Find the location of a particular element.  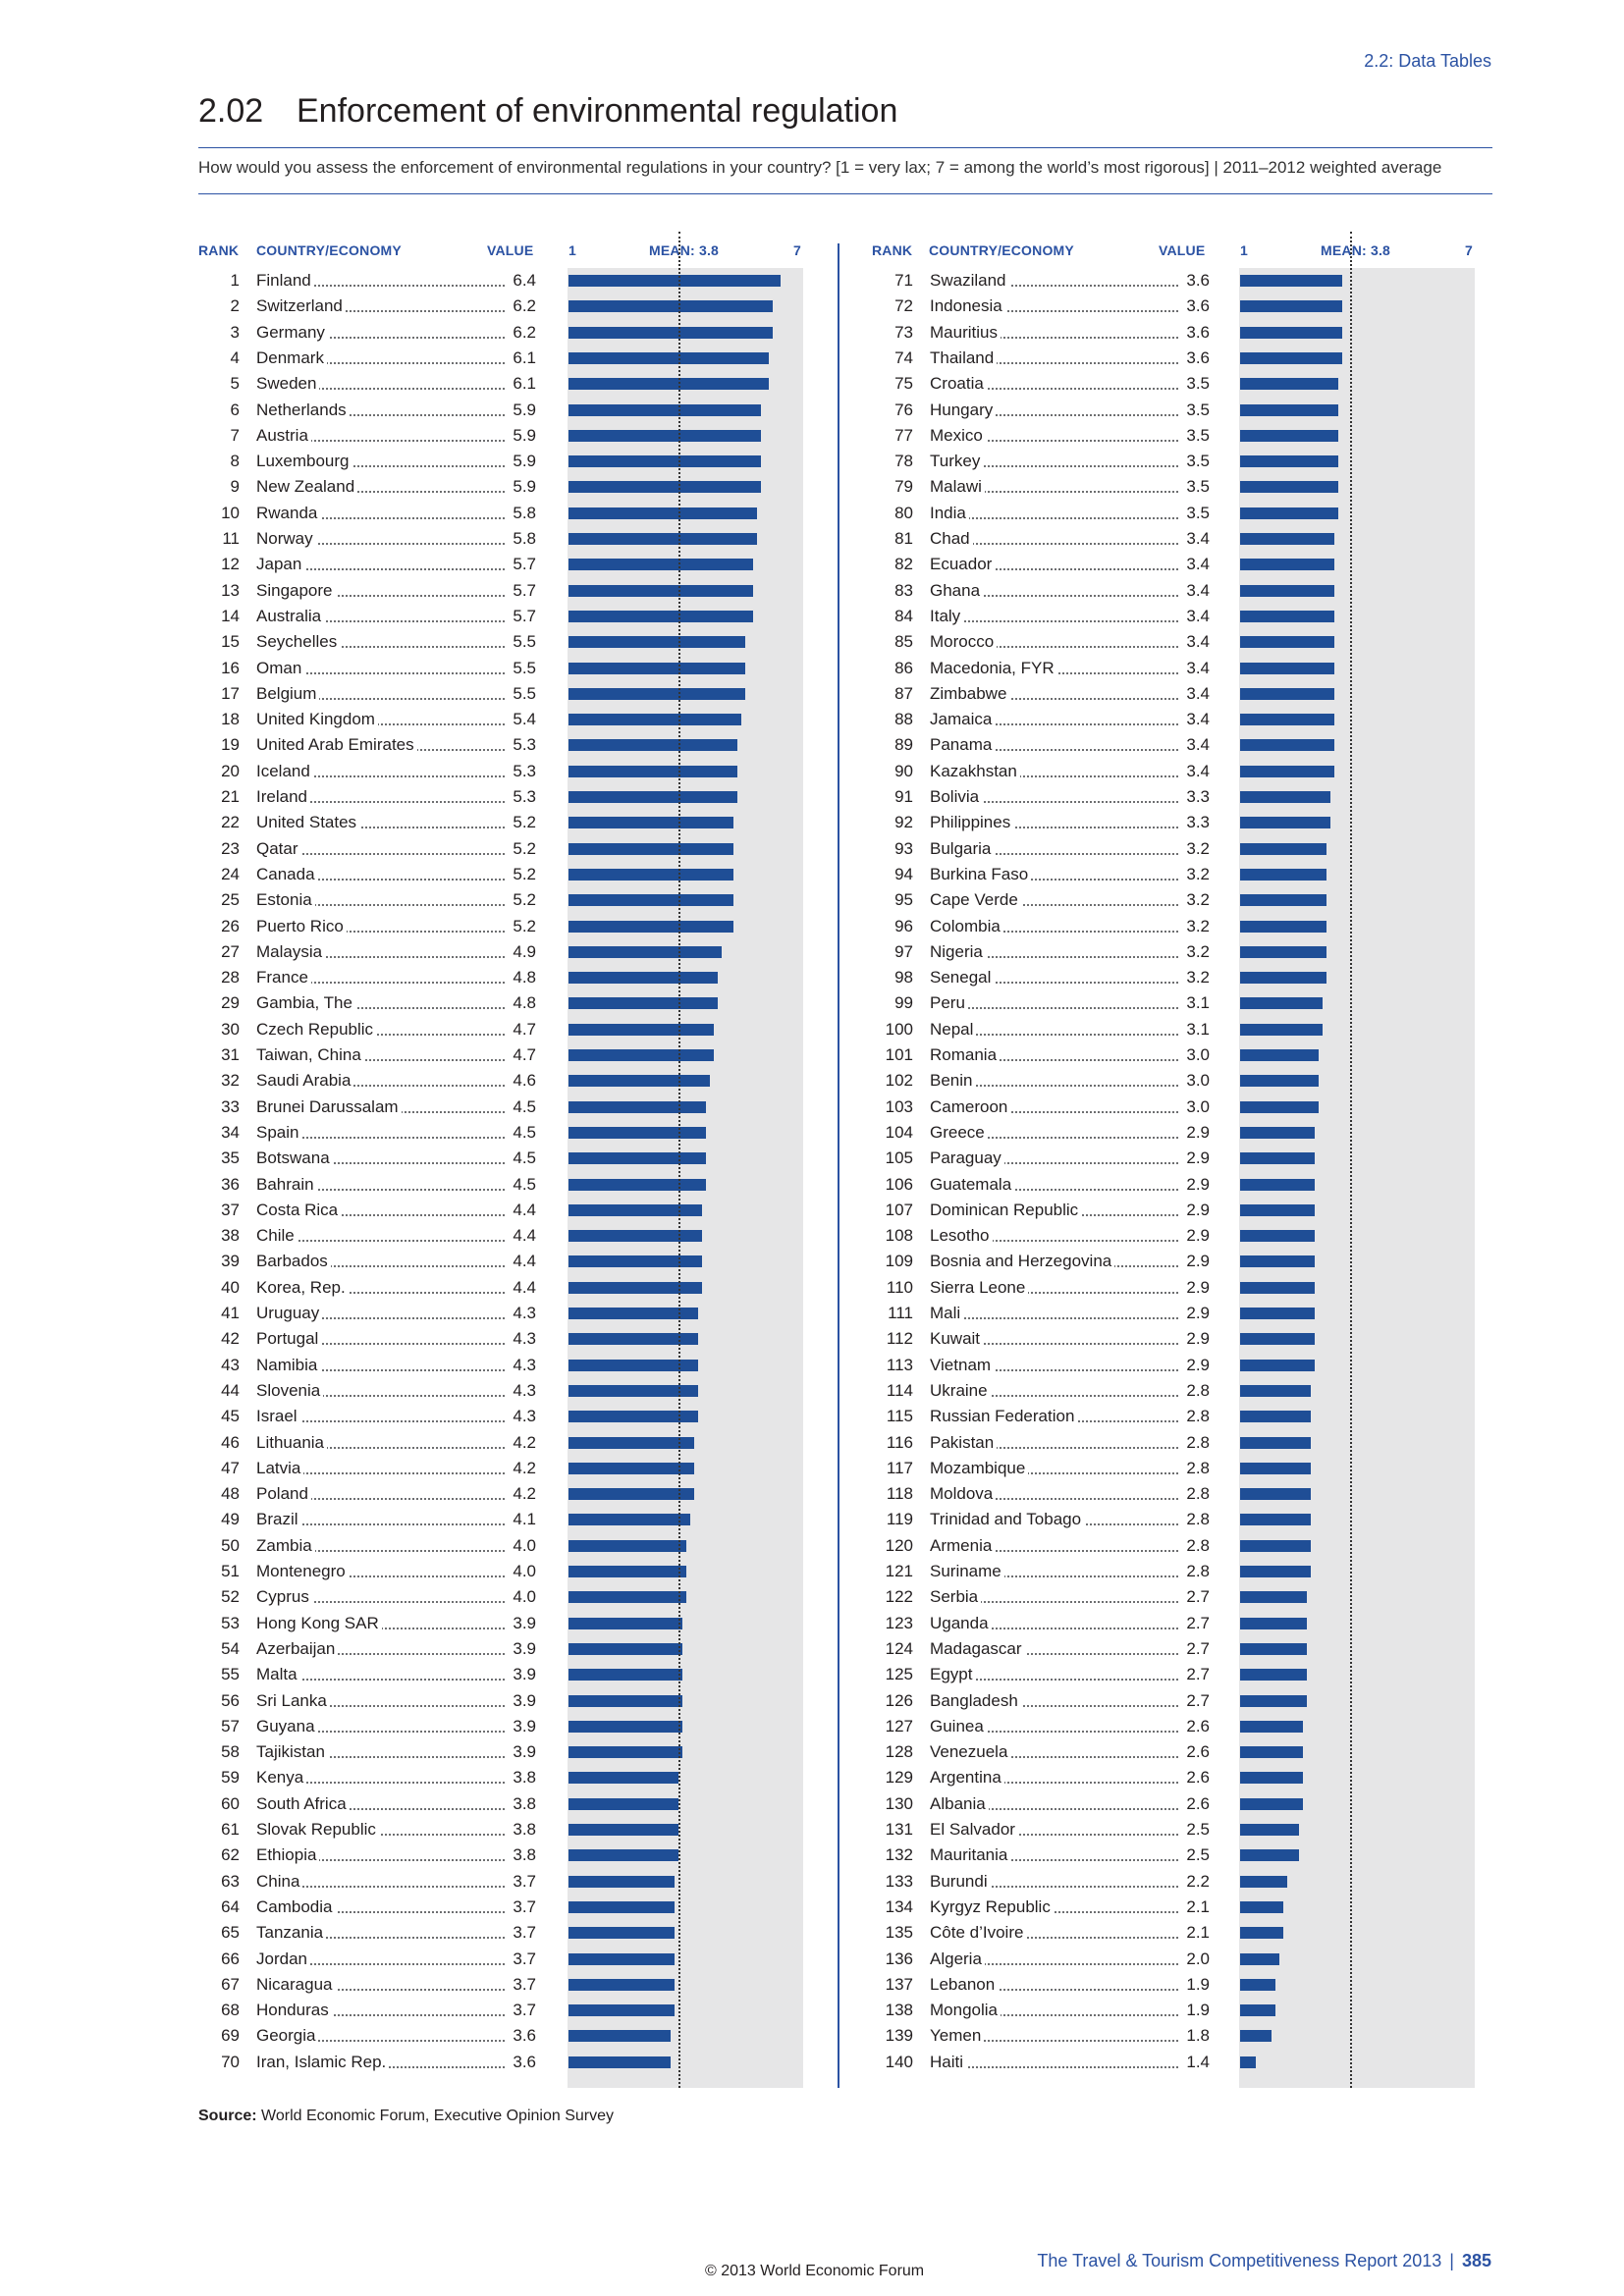

country-name: Netherlands is located at coordinates (303, 409).